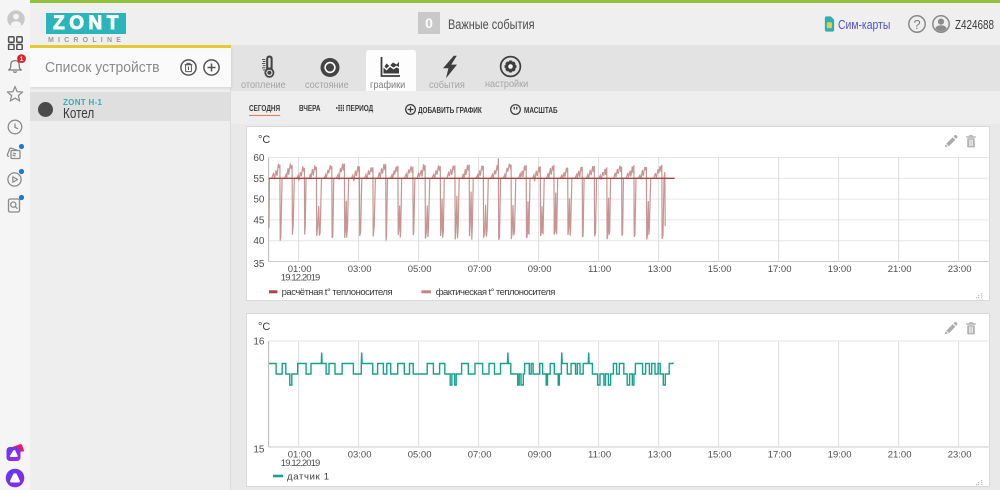 This screenshot has width=1000, height=490. What do you see at coordinates (496, 292) in the screenshot?
I see `svg-text: фактическая t° теплоносителя` at bounding box center [496, 292].